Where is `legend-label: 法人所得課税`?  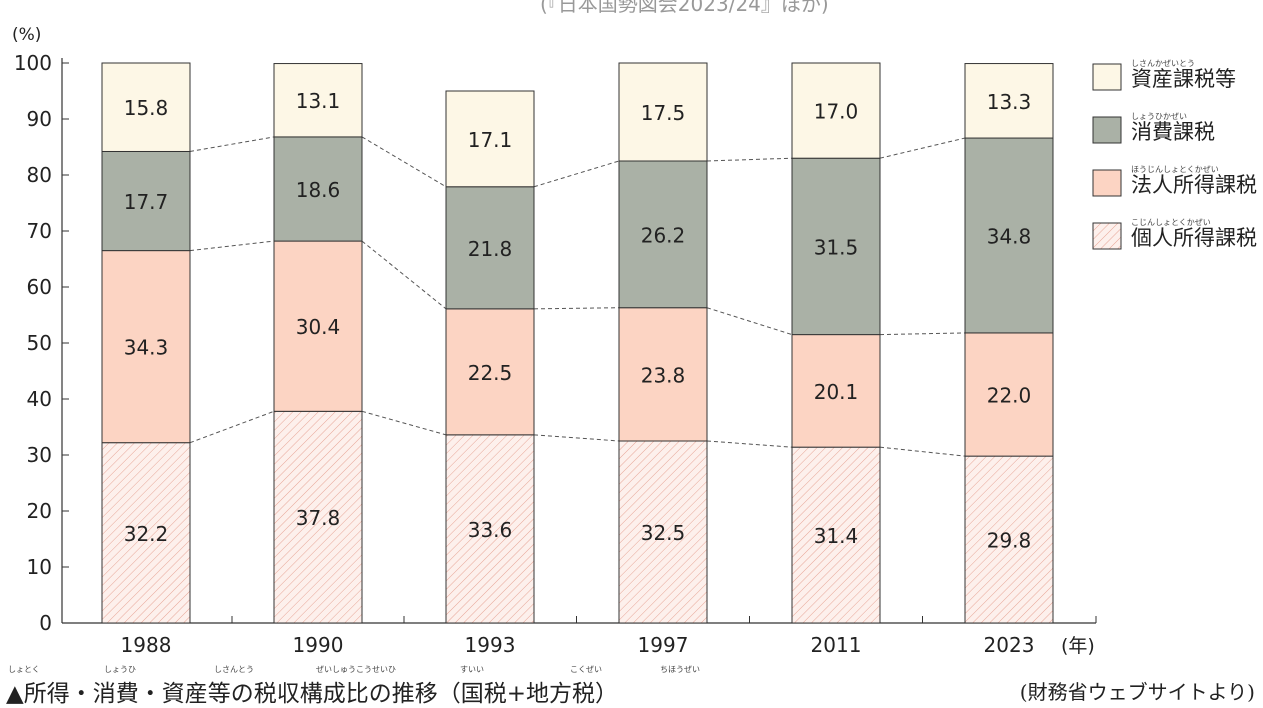
legend-label: 法人所得課税 is located at coordinates (1194, 185).